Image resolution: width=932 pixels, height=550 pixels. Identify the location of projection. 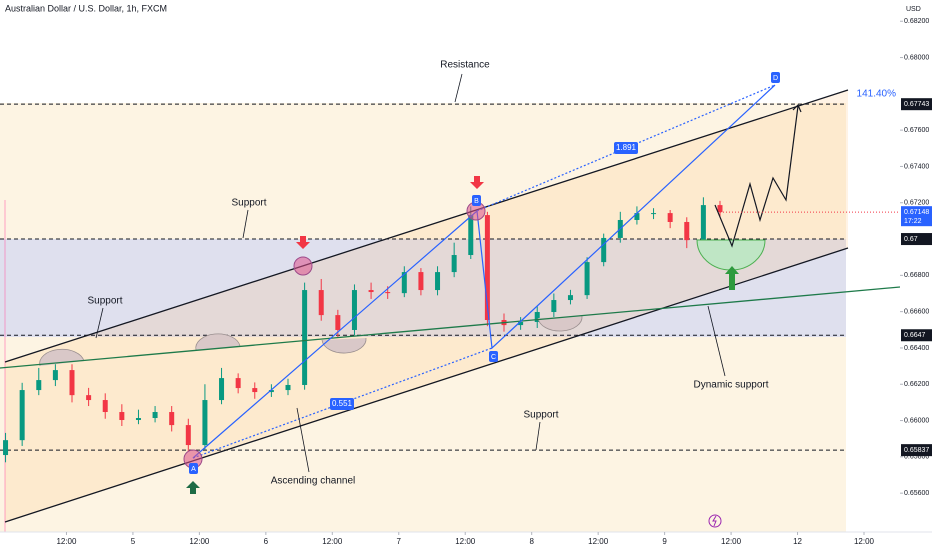
(756, 176).